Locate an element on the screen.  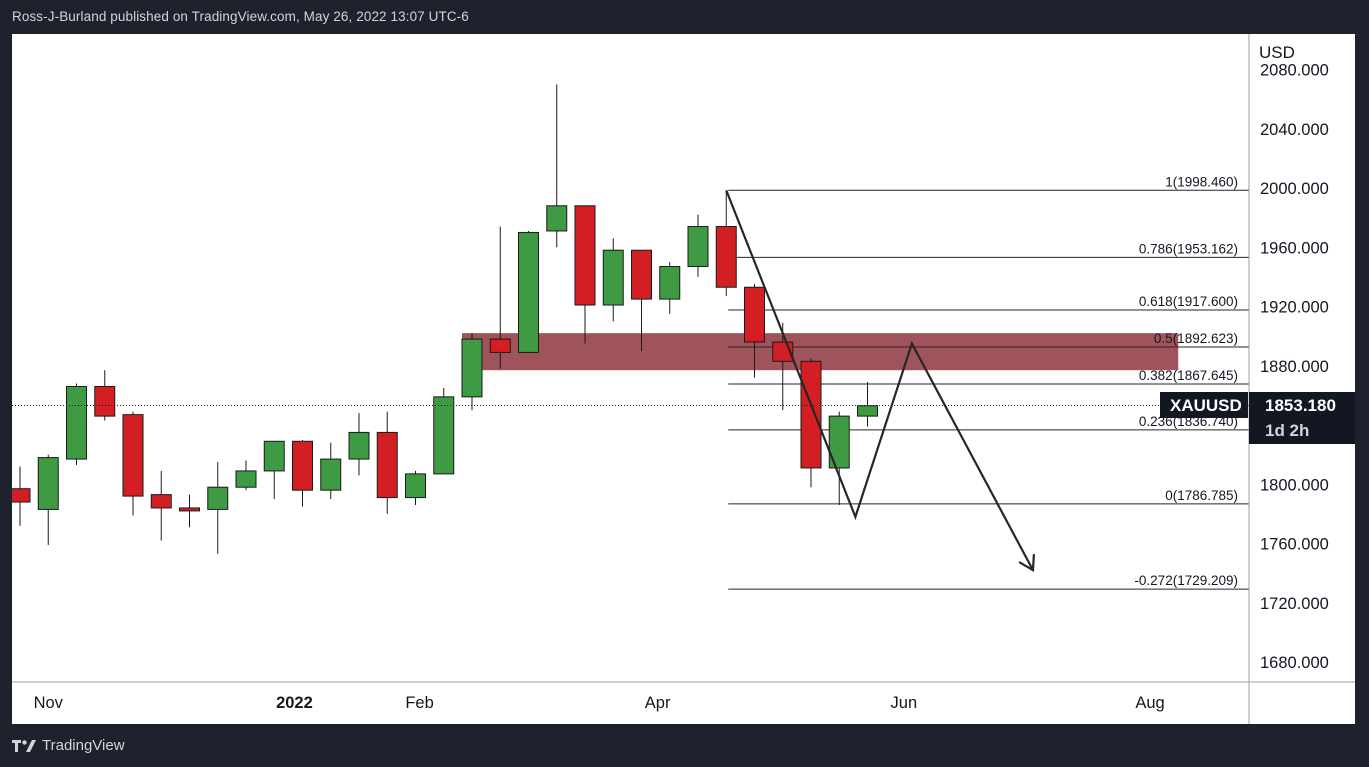
symbol-badge-text: XAUUSD is located at coordinates (1206, 405).